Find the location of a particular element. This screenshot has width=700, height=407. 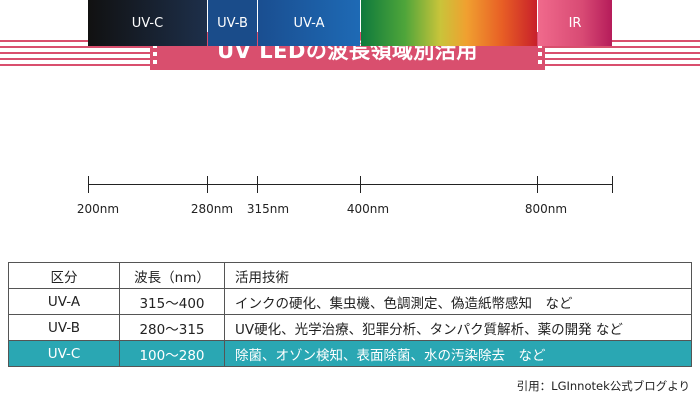

spectrum-segment-uvb: UV-B is located at coordinates (232, 23).